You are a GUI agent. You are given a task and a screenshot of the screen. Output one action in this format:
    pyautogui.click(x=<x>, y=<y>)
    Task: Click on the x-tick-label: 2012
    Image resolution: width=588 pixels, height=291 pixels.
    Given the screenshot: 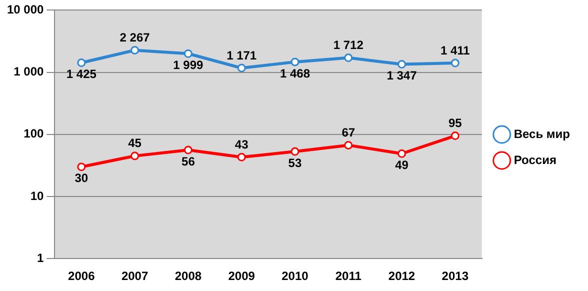 What is the action you would take?
    pyautogui.click(x=402, y=276)
    